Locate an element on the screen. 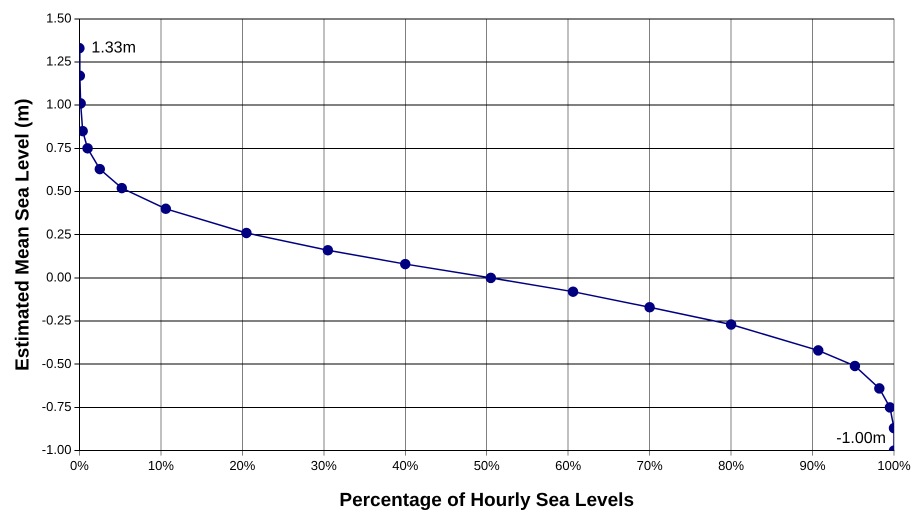  y-tick-label: -0.25 is located at coordinates (57, 320).